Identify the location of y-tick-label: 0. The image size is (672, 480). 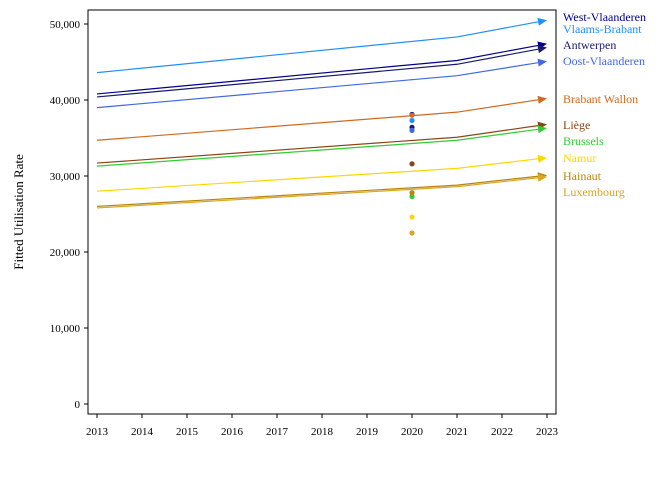
(78, 405).